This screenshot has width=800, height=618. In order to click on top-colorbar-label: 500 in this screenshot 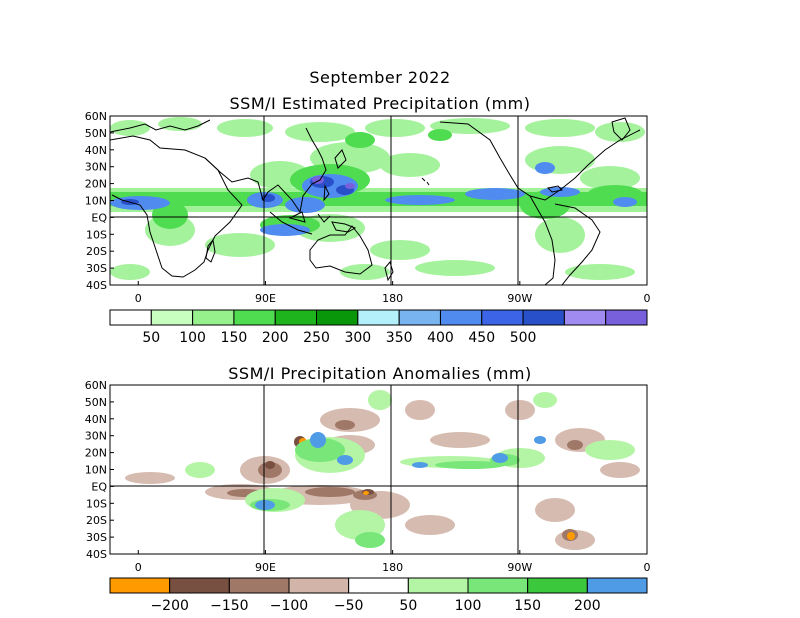, I will do `click(523, 338)`.